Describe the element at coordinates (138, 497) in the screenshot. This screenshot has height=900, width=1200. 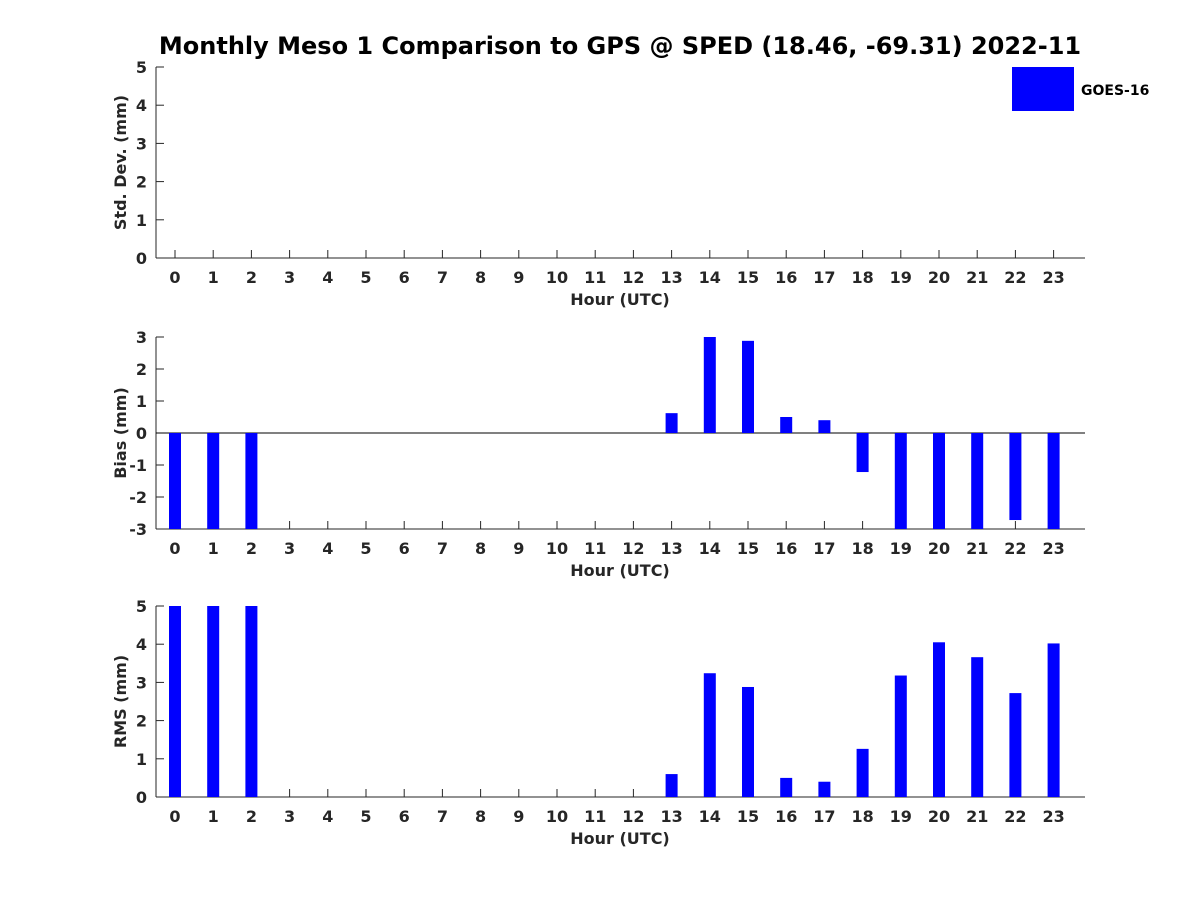
I see `bias-y-tick-label: -2` at that location.